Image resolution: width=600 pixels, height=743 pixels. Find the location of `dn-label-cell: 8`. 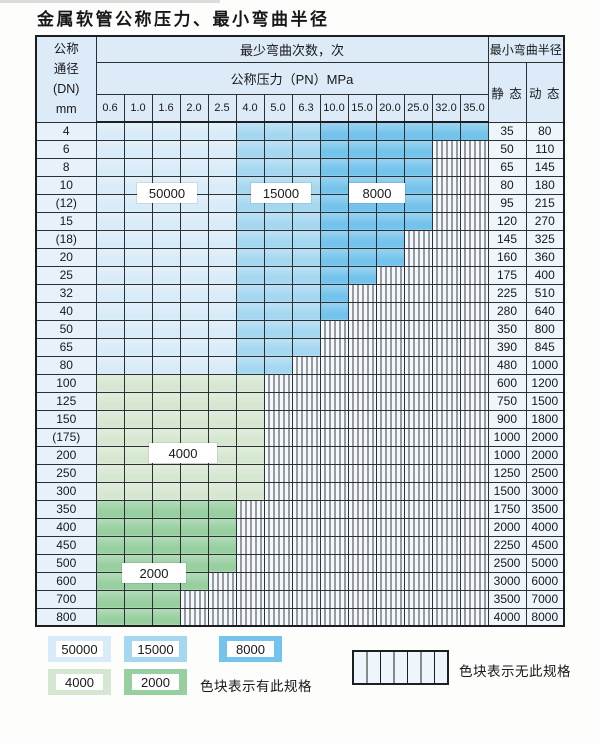

dn-label-cell: 8 is located at coordinates (66, 167).